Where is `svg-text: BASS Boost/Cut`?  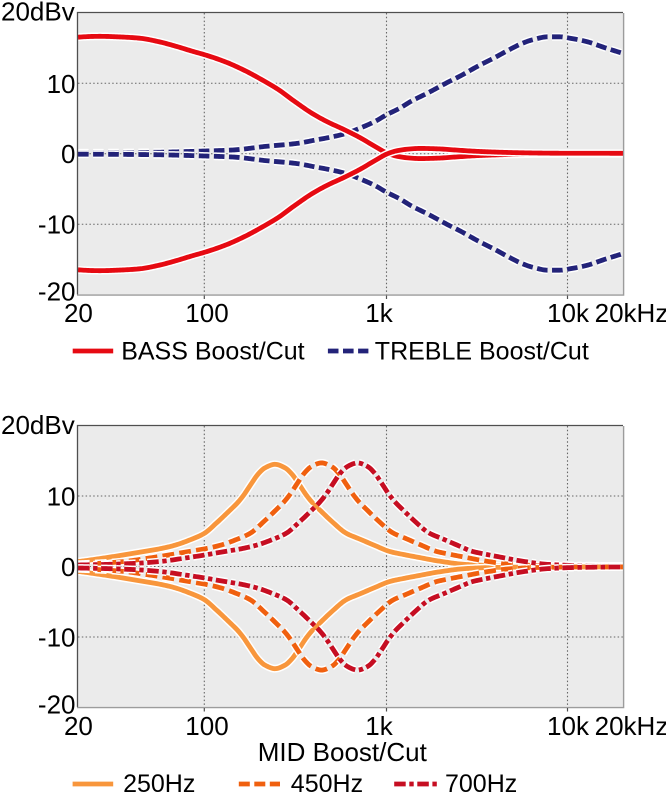
svg-text: BASS Boost/Cut is located at coordinates (212, 352).